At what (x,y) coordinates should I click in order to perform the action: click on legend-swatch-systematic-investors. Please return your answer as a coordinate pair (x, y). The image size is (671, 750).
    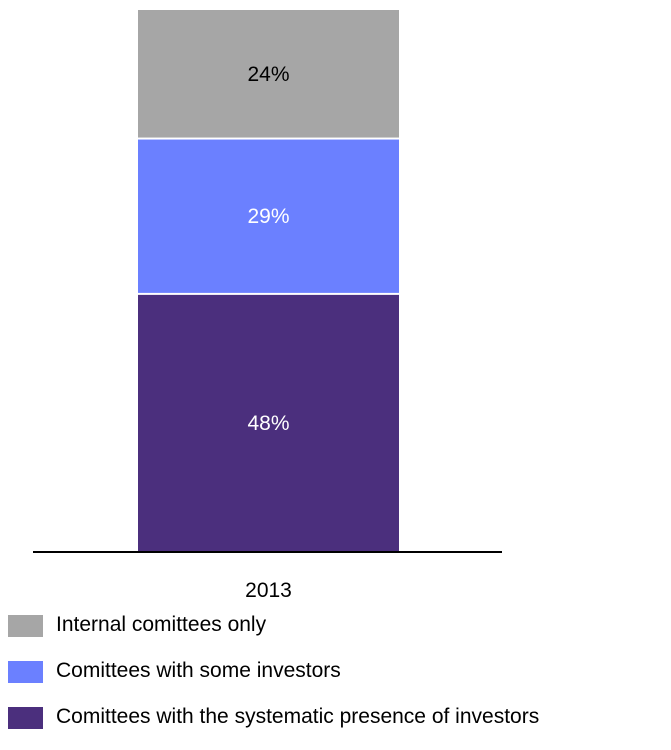
    Looking at the image, I should click on (25, 718).